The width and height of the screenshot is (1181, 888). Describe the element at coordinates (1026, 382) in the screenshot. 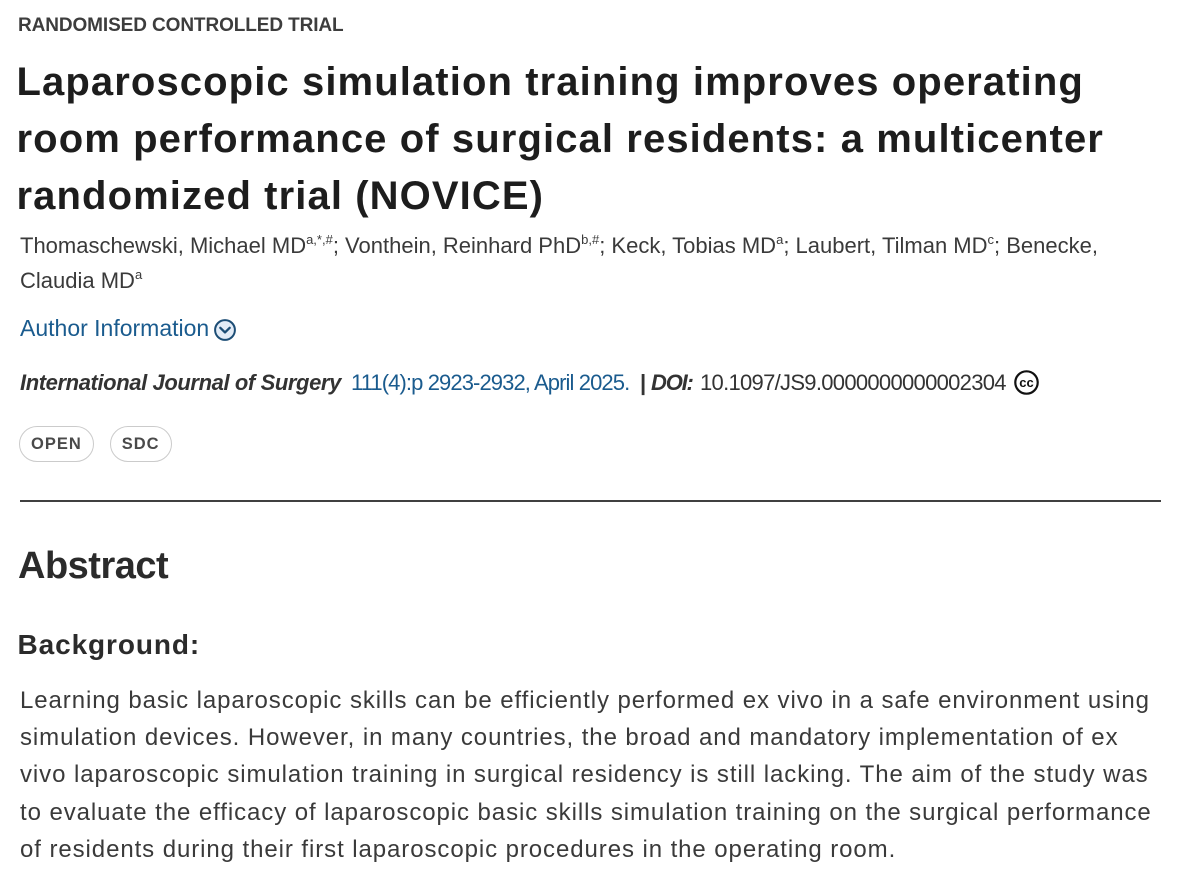

I see `svg-text: cc` at that location.